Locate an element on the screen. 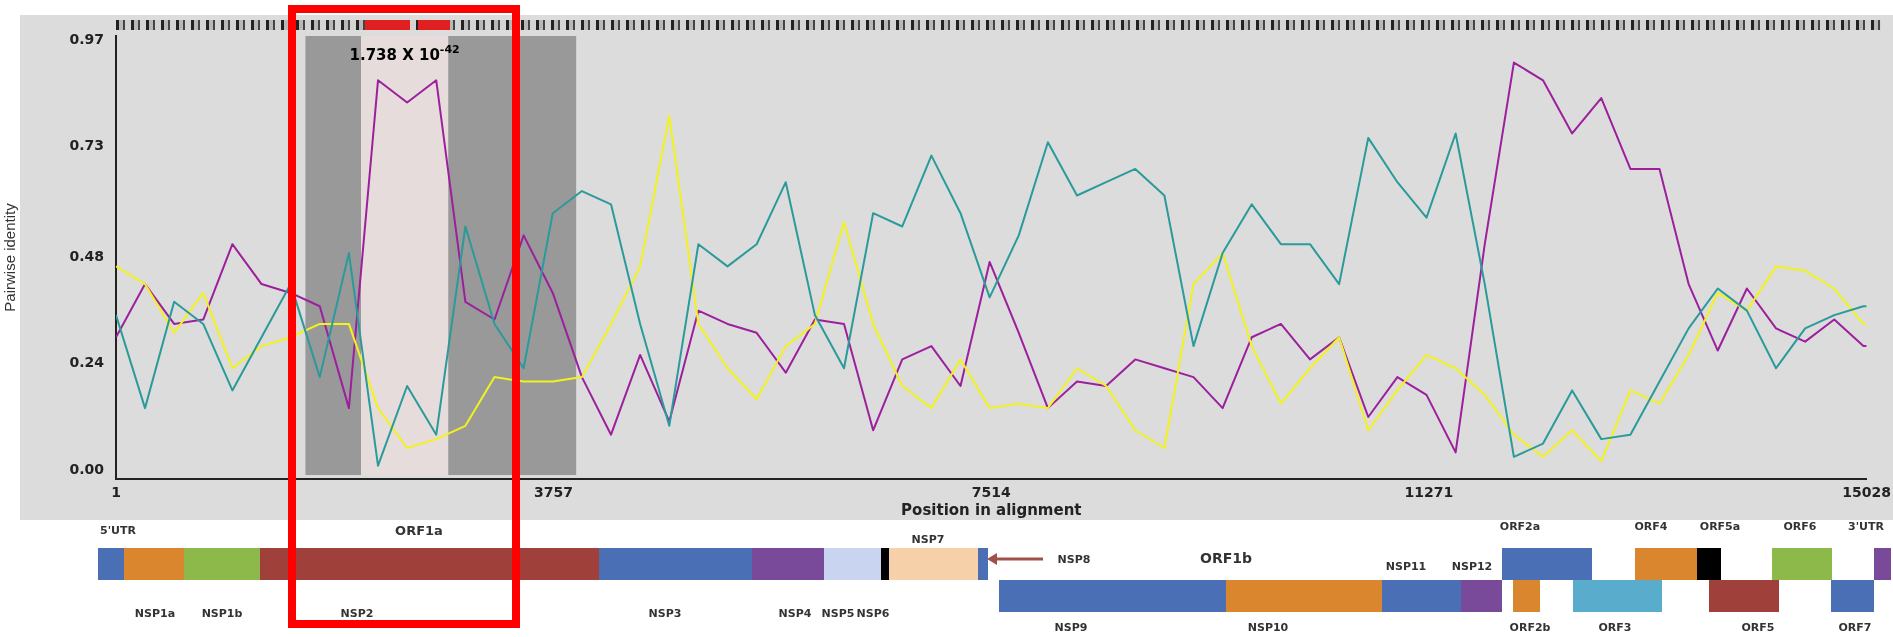 Image resolution: width=1893 pixels, height=637 pixels. x-tick-label: 11271 is located at coordinates (1429, 492).